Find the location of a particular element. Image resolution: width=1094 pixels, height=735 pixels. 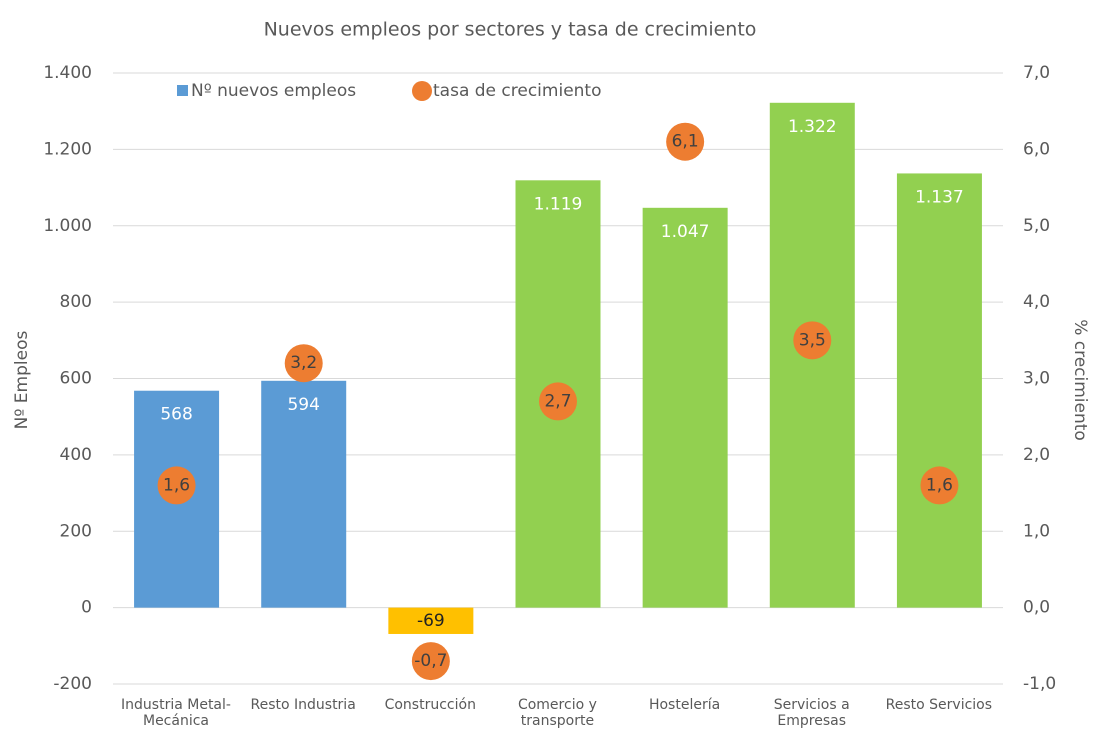

y-tick-label: 1.000 is located at coordinates (67, 226).